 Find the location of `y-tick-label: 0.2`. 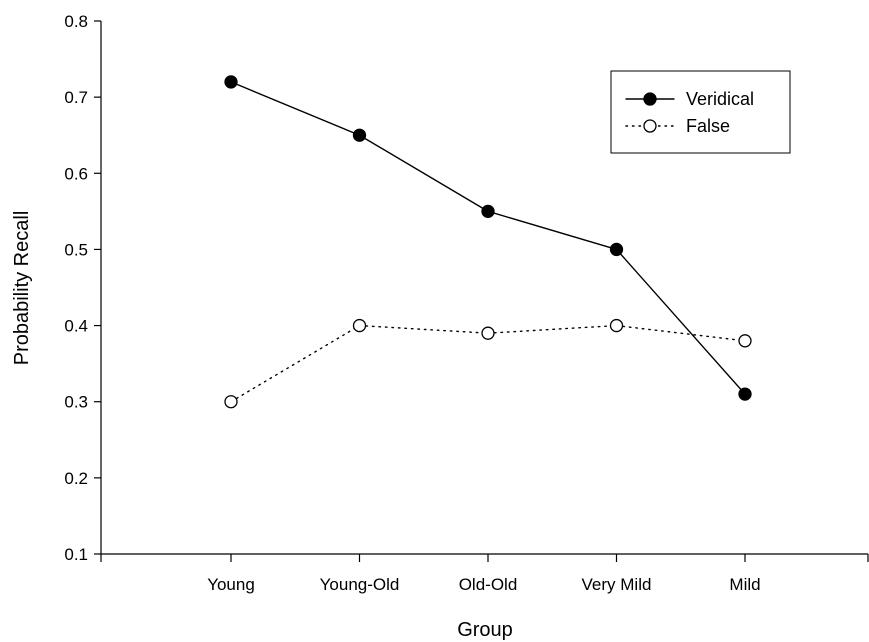

y-tick-label: 0.2 is located at coordinates (76, 478).